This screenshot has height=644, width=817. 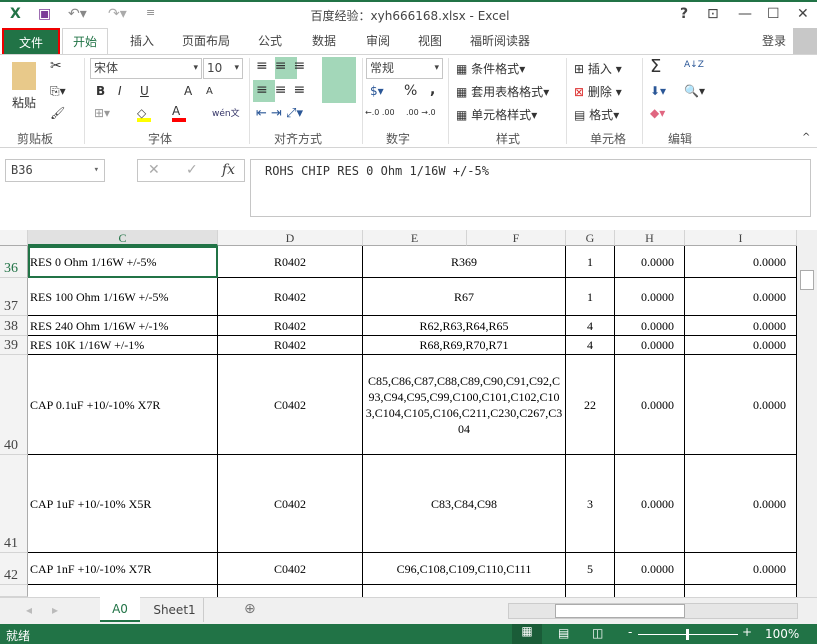 I want to click on row-header: 41, so click(x=14, y=504).